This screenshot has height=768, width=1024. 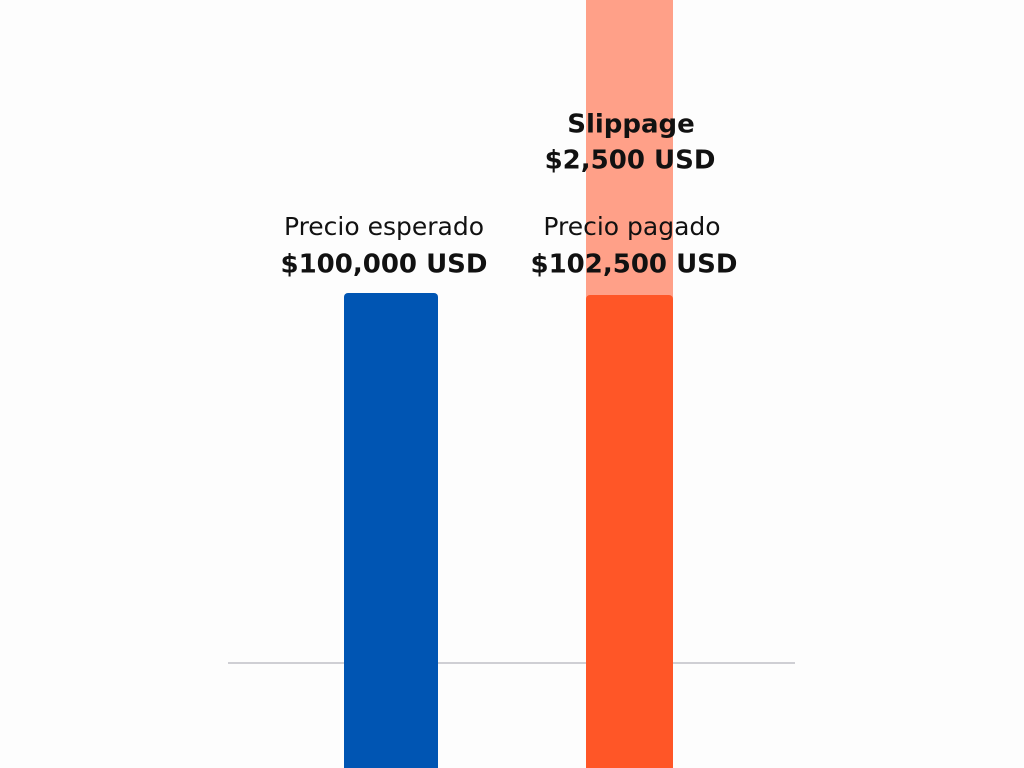 What do you see at coordinates (391, 530) in the screenshot?
I see `expected-bar` at bounding box center [391, 530].